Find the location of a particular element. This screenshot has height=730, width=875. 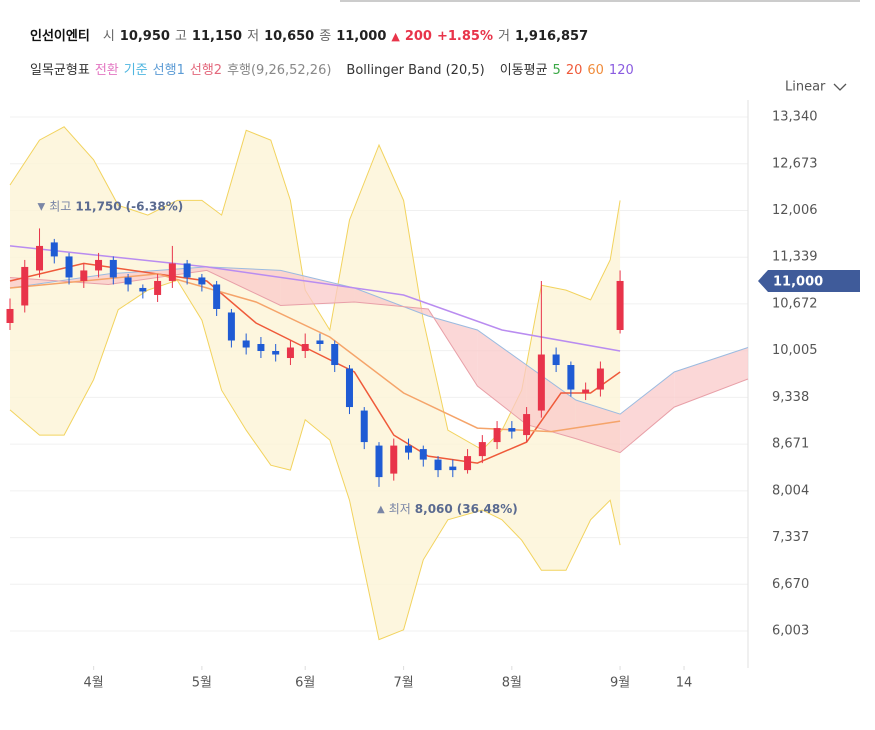

close: 11,000 is located at coordinates (361, 36).